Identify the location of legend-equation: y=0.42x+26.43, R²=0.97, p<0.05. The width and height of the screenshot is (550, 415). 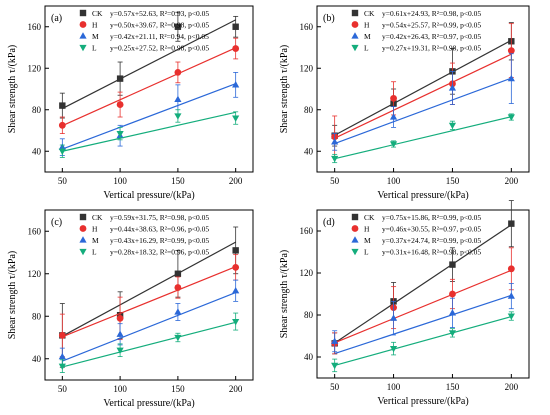
(431, 36).